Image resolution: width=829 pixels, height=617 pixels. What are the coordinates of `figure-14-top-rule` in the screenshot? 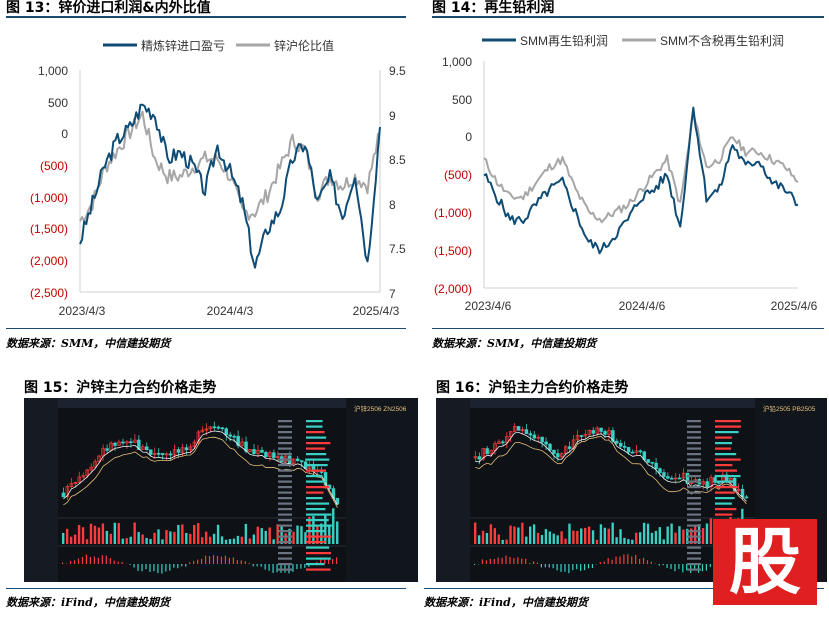 It's located at (628, 17).